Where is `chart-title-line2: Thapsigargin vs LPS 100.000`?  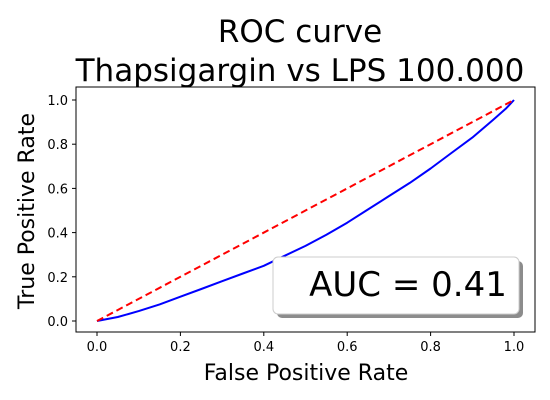
chart-title-line2: Thapsigargin vs LPS 100.000 is located at coordinates (300, 71).